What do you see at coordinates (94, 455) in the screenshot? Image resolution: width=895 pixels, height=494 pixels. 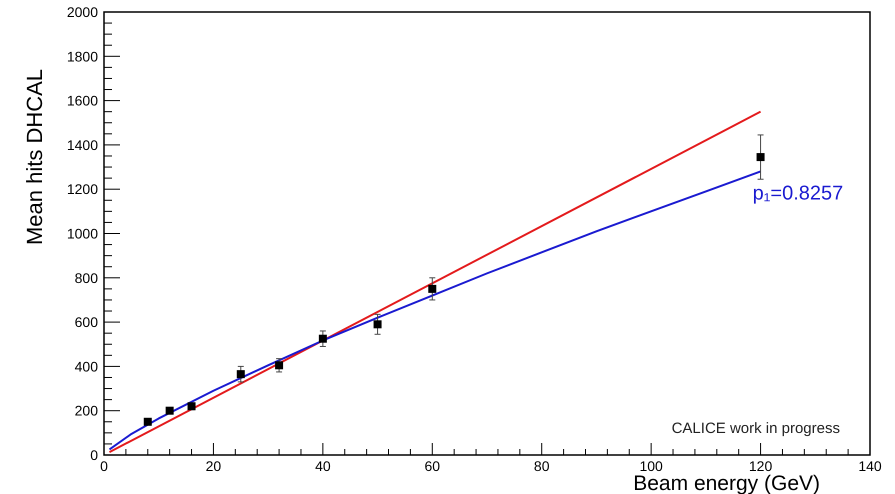 I see `y-tick-label: 0` at bounding box center [94, 455].